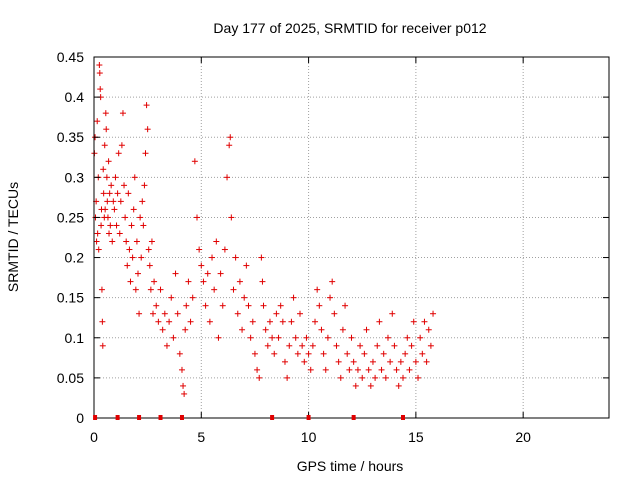  Describe the element at coordinates (249, 417) in the screenshot. I see `gap-markers` at that location.